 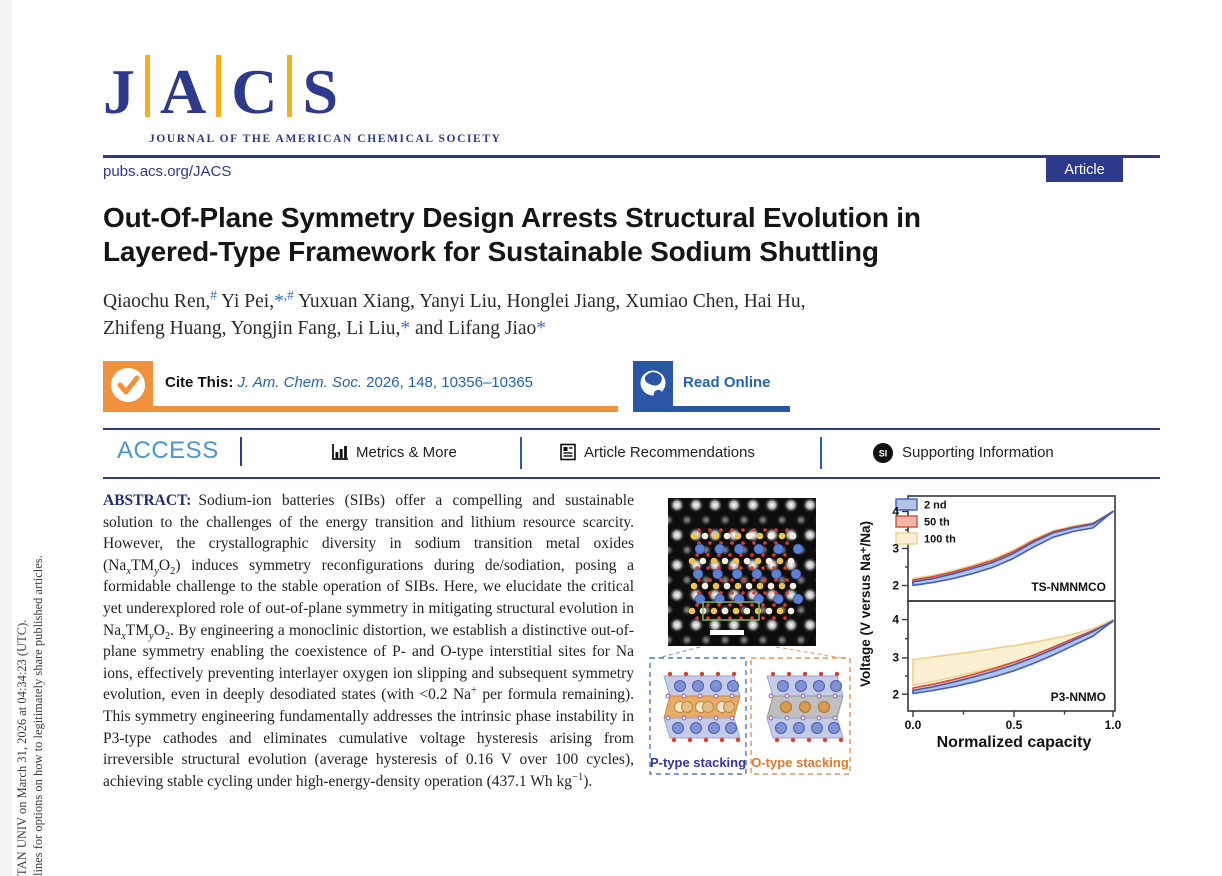 I want to click on logo-letter-c: C, so click(x=254, y=91).